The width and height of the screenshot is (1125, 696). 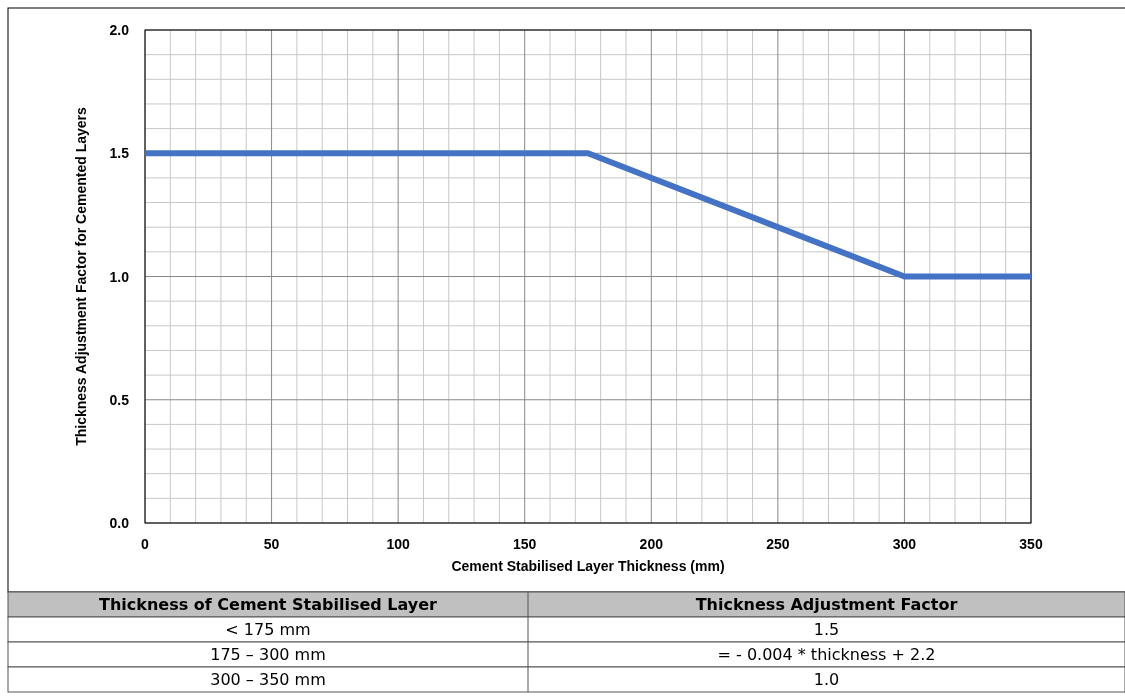 What do you see at coordinates (826, 604) in the screenshot?
I see `text: Thickness Adjustment Factor` at bounding box center [826, 604].